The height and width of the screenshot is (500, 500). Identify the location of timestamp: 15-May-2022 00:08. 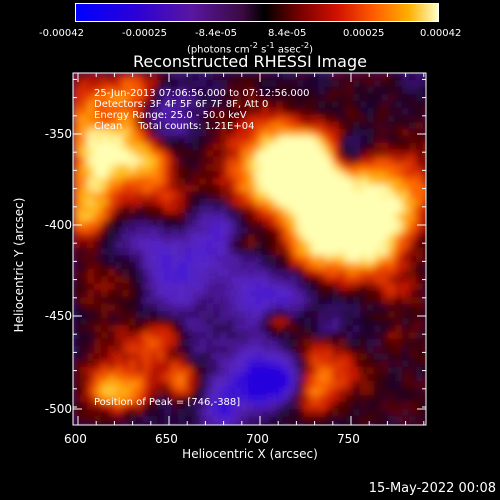
(432, 488).